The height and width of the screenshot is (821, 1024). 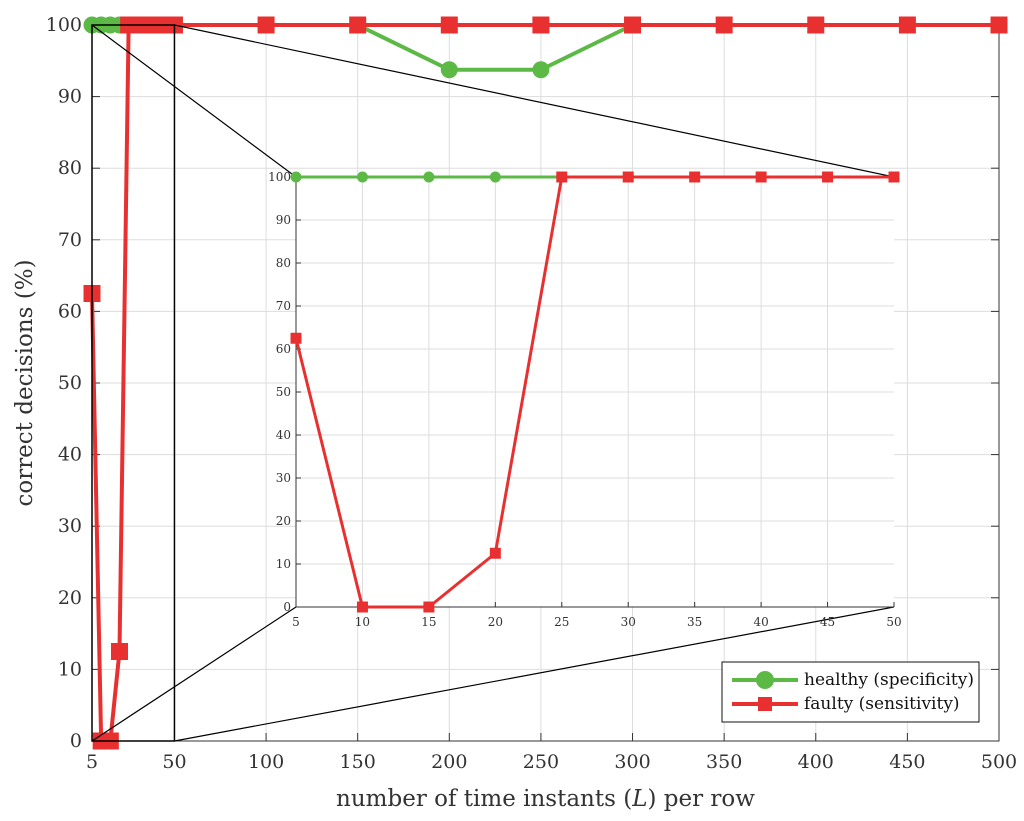 I want to click on inset-y-tick-label: 70, so click(x=283, y=306).